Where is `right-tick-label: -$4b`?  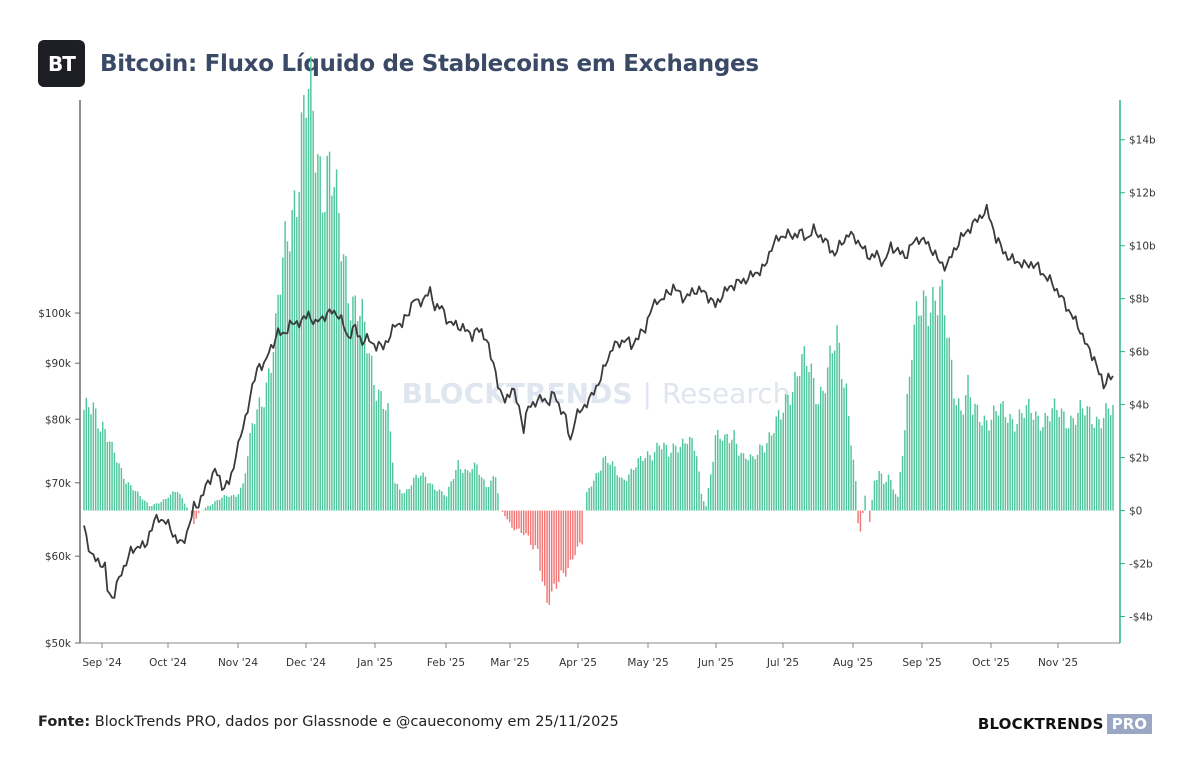 right-tick-label: -$4b is located at coordinates (1141, 618).